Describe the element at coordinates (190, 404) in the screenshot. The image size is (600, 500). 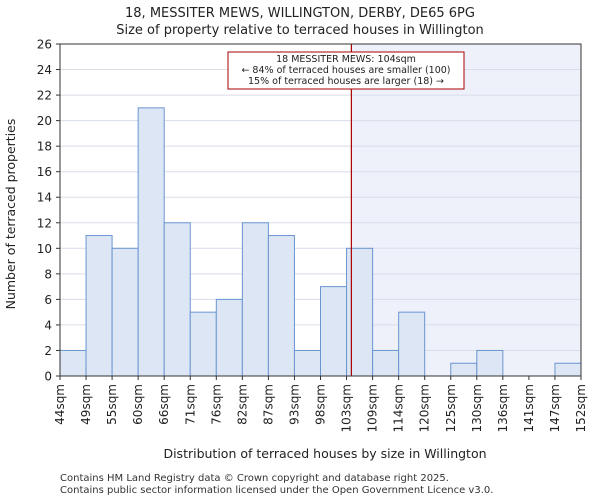
I see `x-tick-label: 71sqm` at that location.